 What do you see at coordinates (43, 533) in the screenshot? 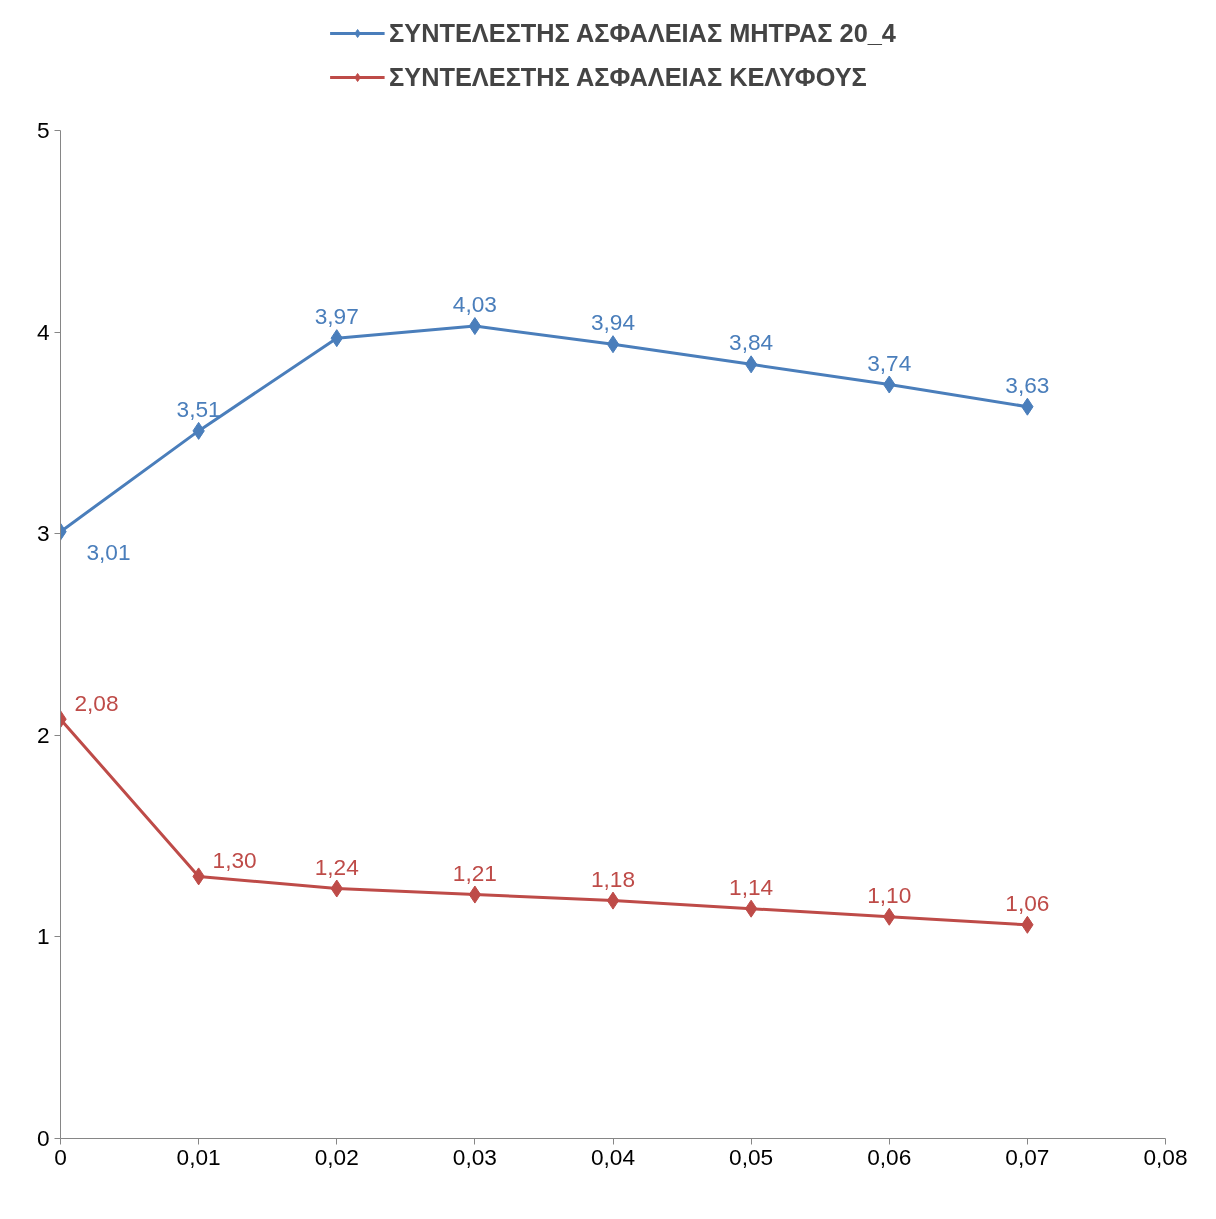
I see `y-tick-label: 3` at bounding box center [43, 533].